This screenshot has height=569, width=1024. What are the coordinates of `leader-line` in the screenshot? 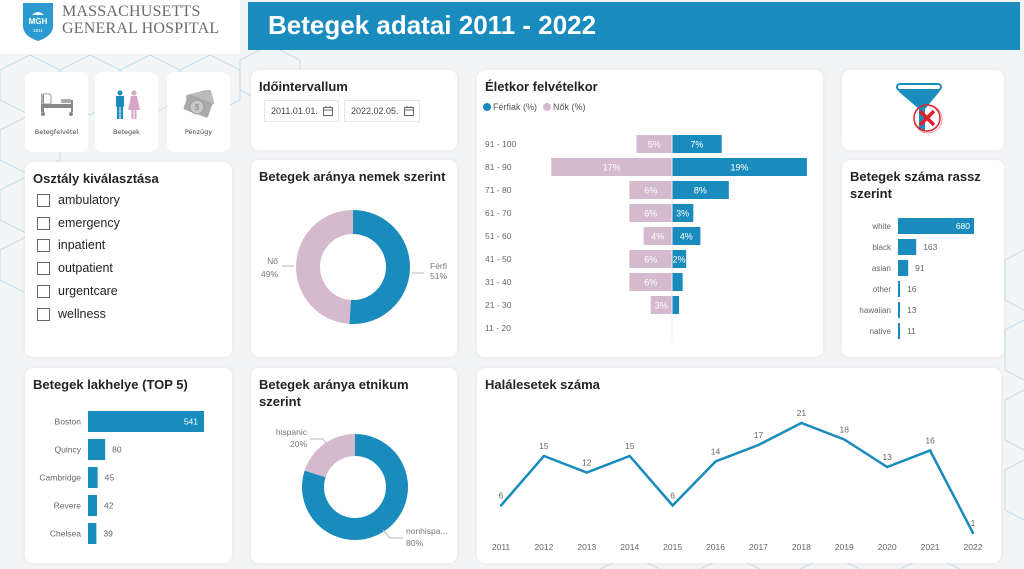 It's located at (320, 443).